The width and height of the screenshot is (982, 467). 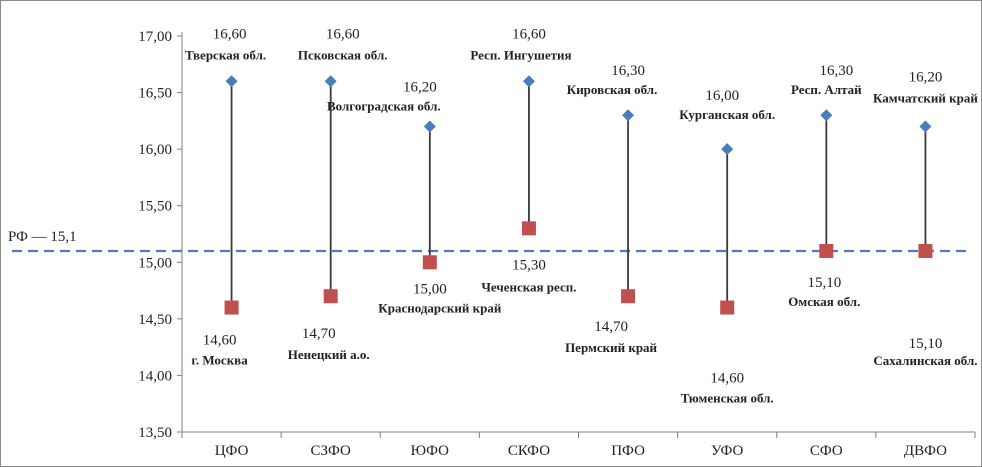 I want to click on x-tick-label: СЗФО, so click(x=330, y=451).